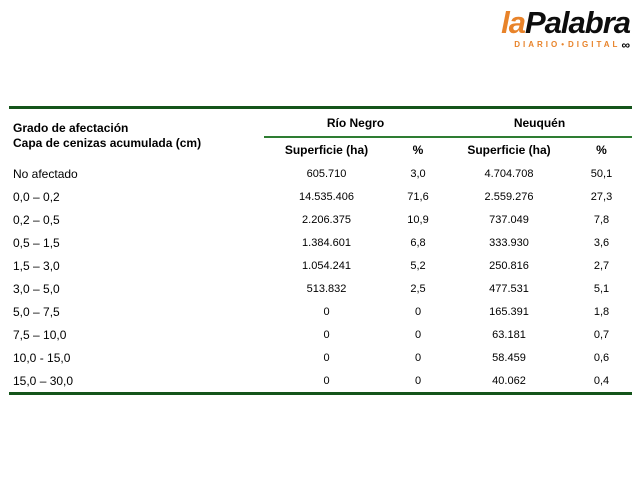 This screenshot has width=640, height=480. What do you see at coordinates (36, 196) in the screenshot?
I see `cell-ash-depth-range: 0,0 – 0,2` at bounding box center [36, 196].